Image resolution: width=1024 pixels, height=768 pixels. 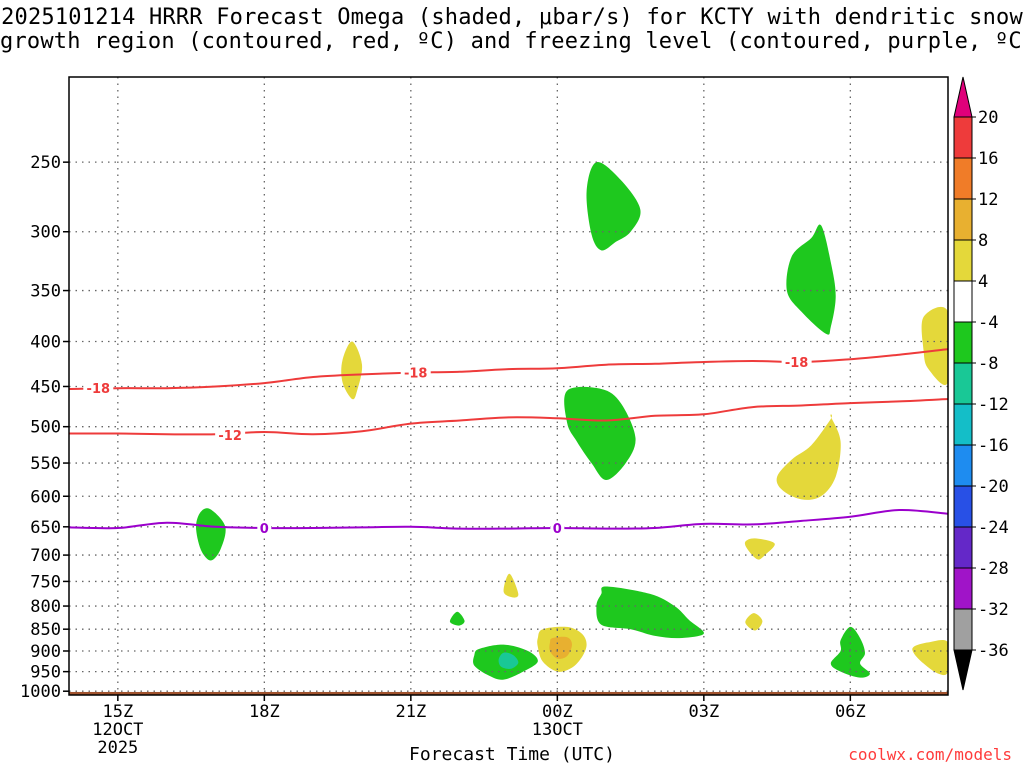 What do you see at coordinates (45, 292) in the screenshot?
I see `y-tick-label-350: 350` at bounding box center [45, 292].